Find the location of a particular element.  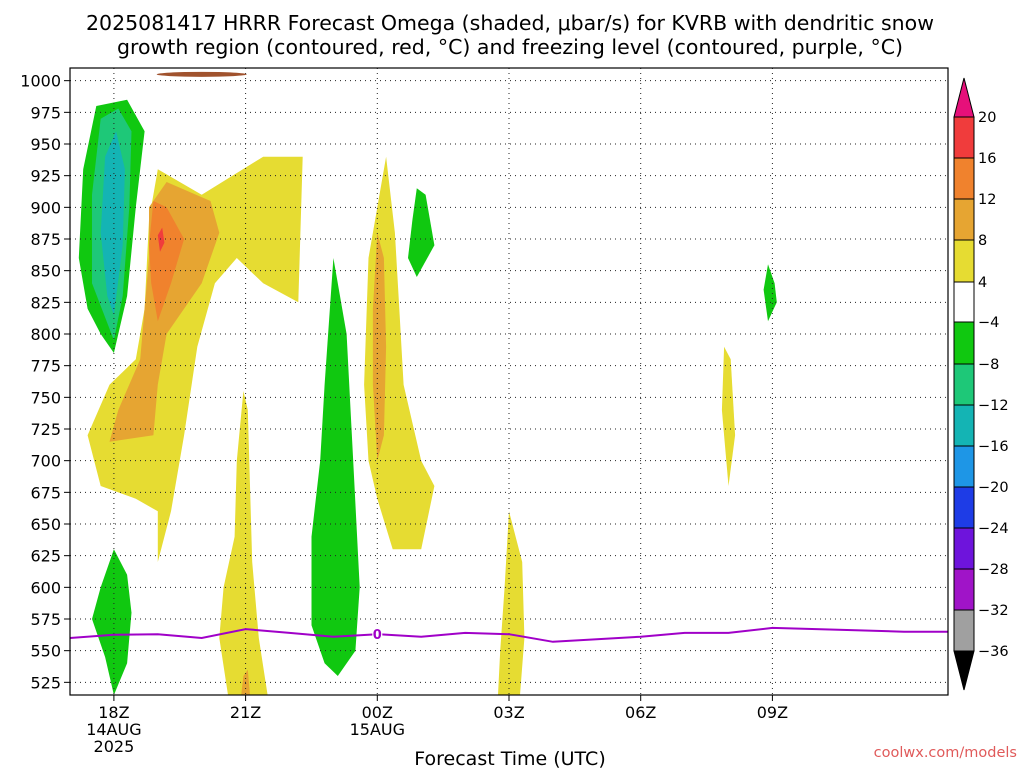

colorbar-band--28 is located at coordinates (964, 548).